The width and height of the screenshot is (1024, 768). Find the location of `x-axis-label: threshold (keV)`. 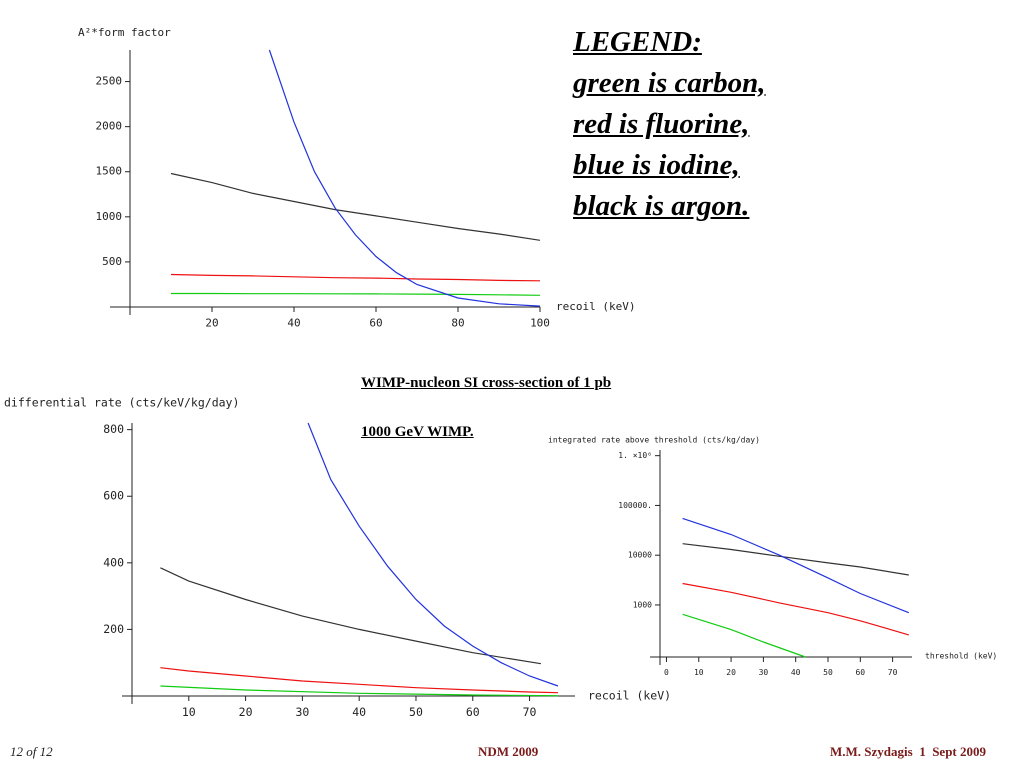

x-axis-label: threshold (keV) is located at coordinates (961, 656).